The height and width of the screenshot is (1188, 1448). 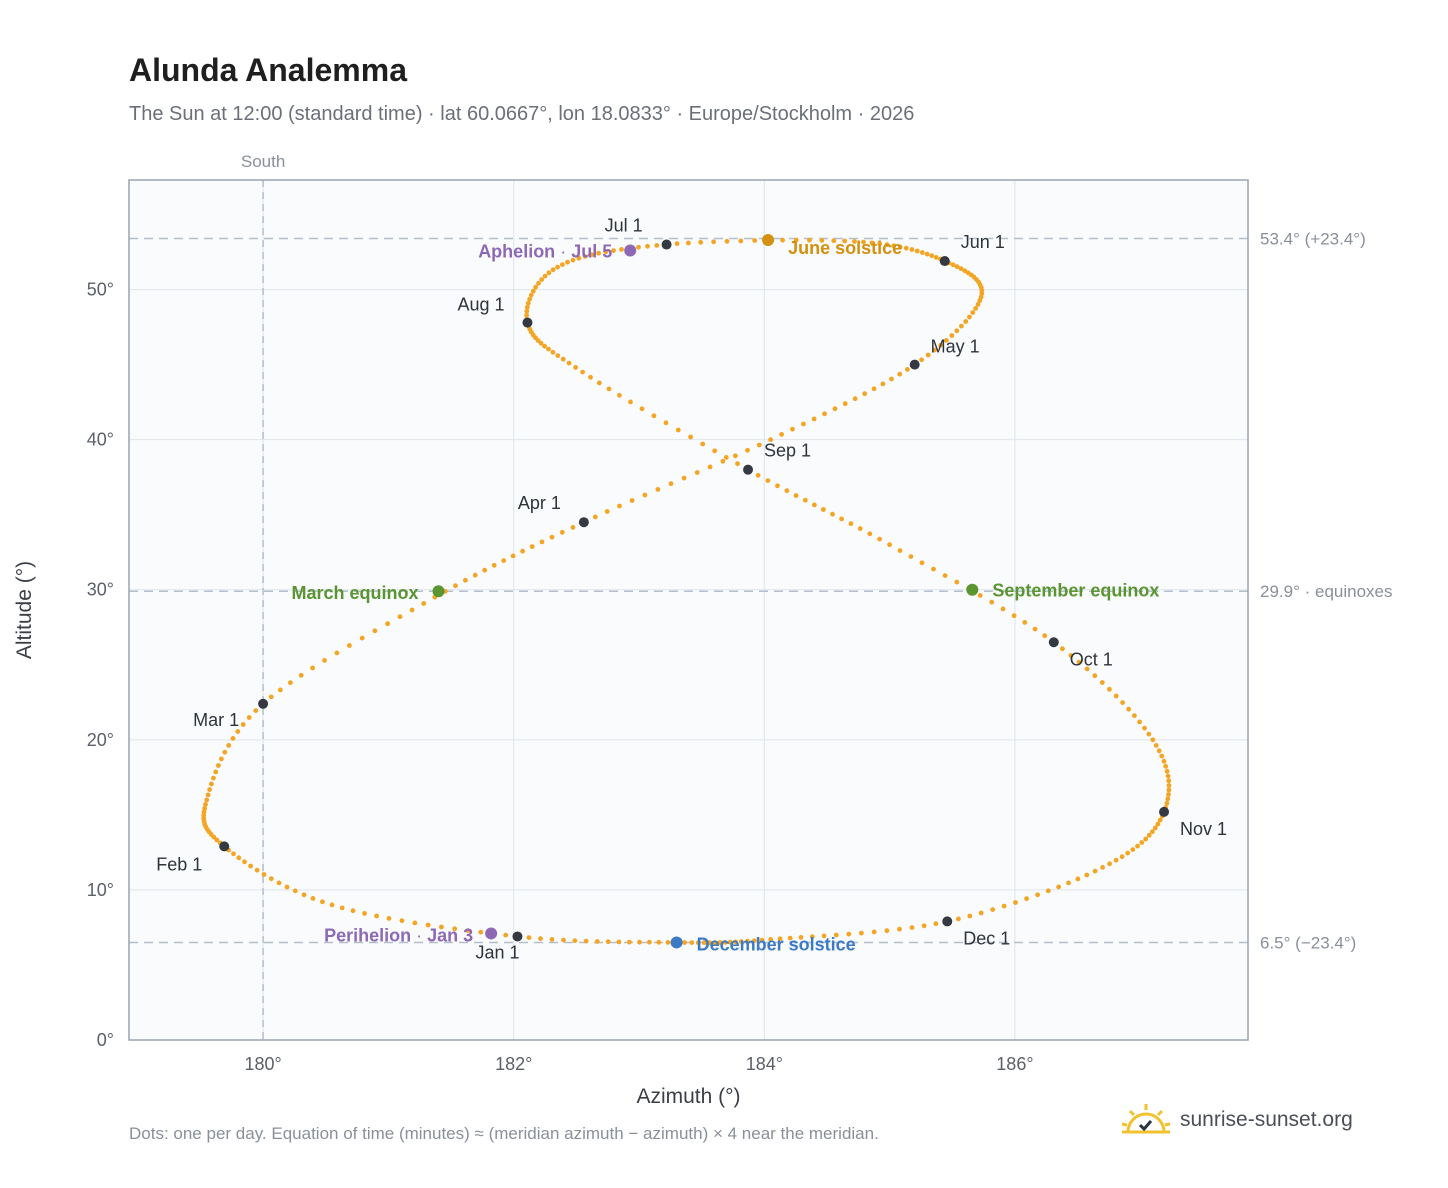 I want to click on brand: sunrise-sunset.org, so click(x=1236, y=1120).